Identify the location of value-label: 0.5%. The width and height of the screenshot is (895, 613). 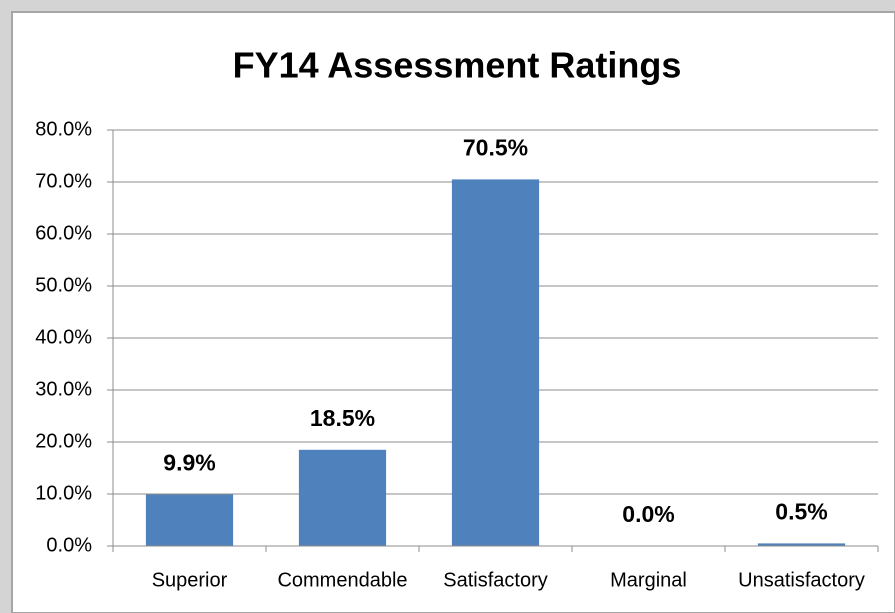
(801, 511).